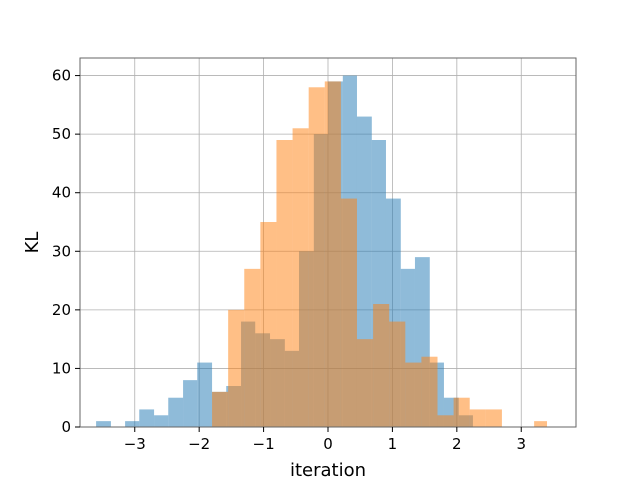  What do you see at coordinates (61, 76) in the screenshot?
I see `y-tick-label: 60` at bounding box center [61, 76].